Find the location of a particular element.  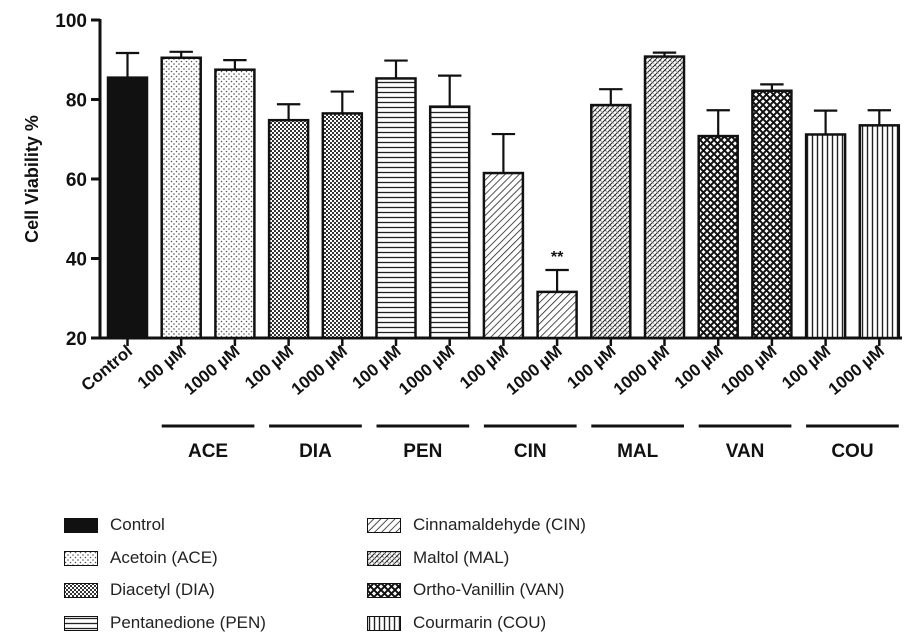

group-label: DIA is located at coordinates (315, 451).